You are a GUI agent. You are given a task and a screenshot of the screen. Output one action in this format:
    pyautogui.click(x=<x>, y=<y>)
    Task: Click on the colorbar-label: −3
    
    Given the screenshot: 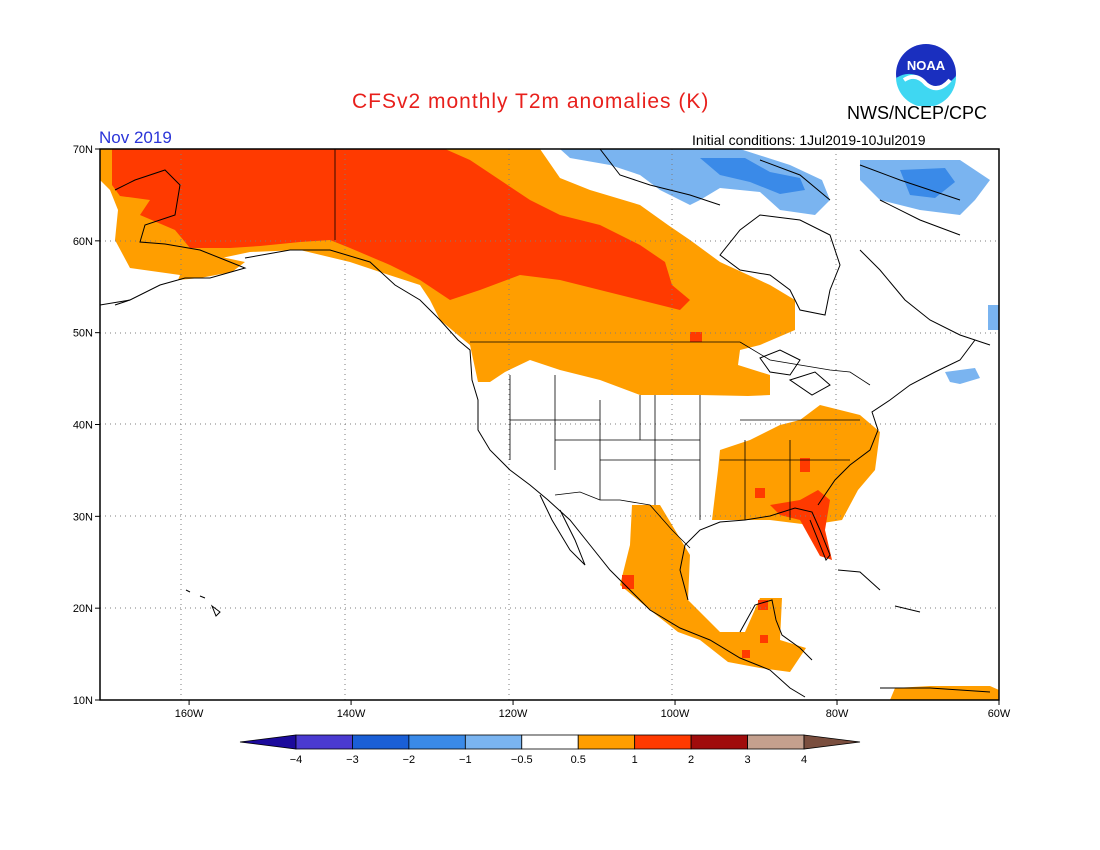 What is the action you would take?
    pyautogui.click(x=352, y=760)
    